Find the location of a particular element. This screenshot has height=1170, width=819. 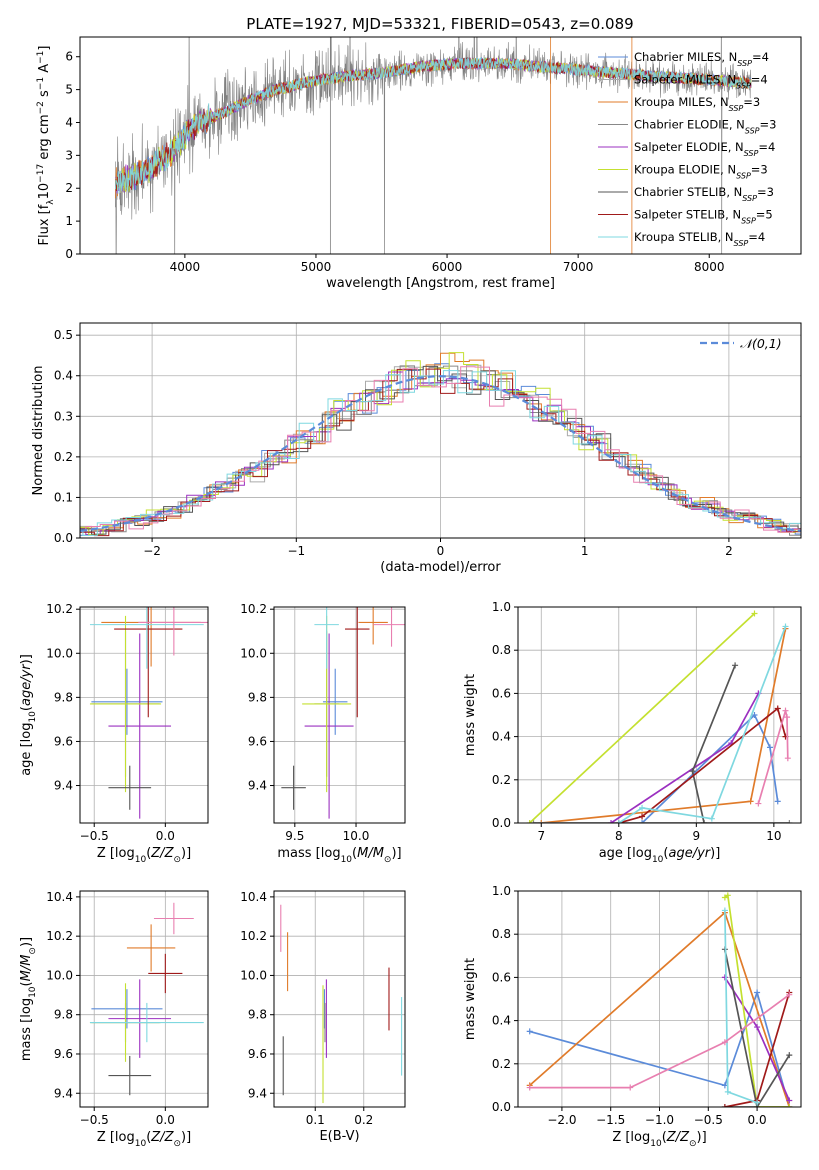

x-axis-label: age [log10(age/yr)] is located at coordinates (660, 855).